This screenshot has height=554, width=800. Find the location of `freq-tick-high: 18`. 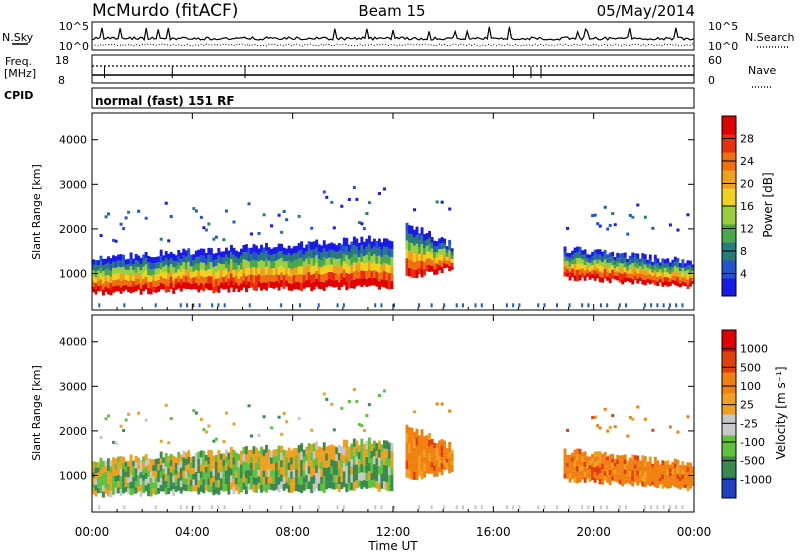

freq-tick-high: 18 is located at coordinates (62, 60).